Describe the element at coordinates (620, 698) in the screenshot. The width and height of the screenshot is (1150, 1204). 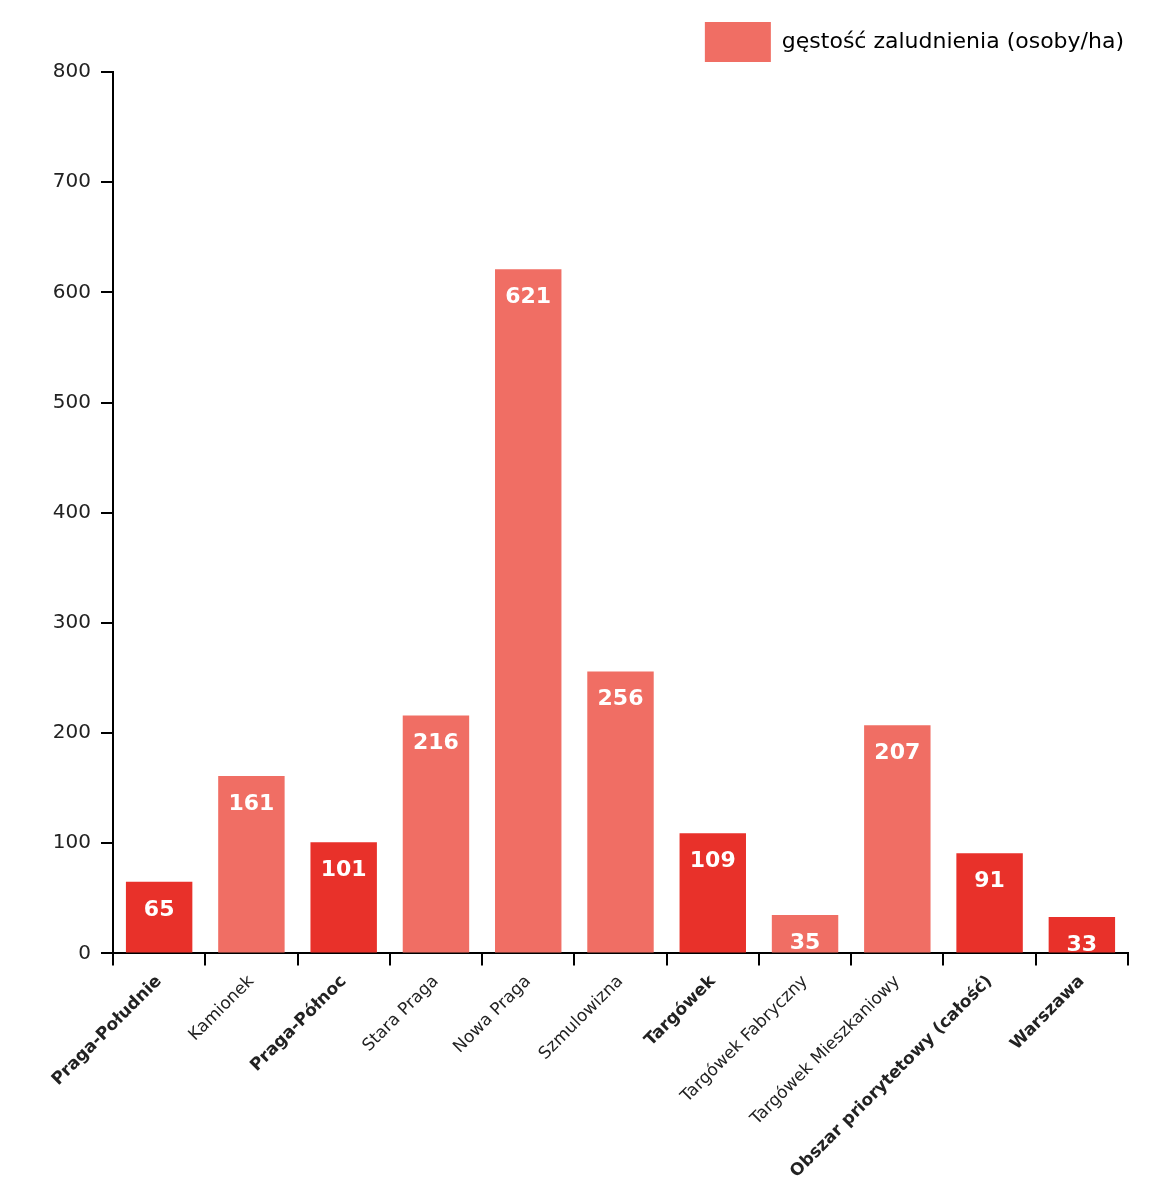
I see `data-label: 256` at that location.